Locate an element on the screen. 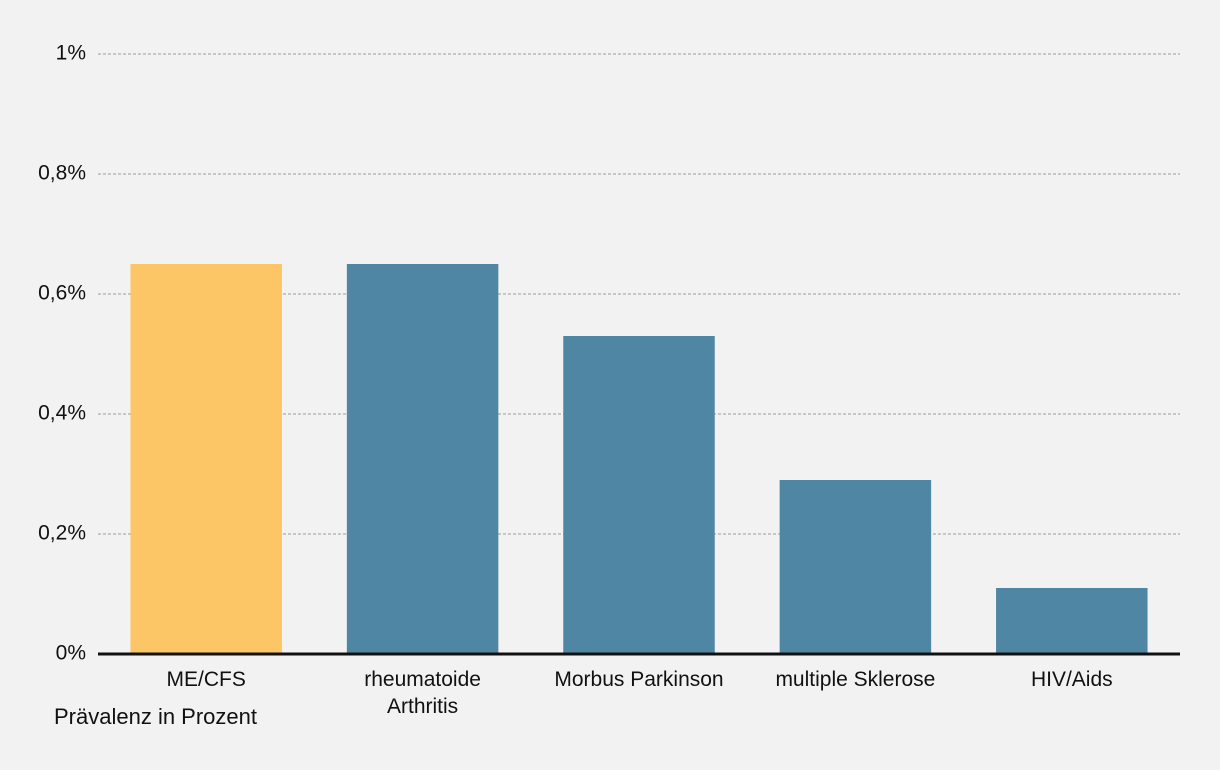 The height and width of the screenshot is (770, 1220). y-tick-label: 0% is located at coordinates (71, 653).